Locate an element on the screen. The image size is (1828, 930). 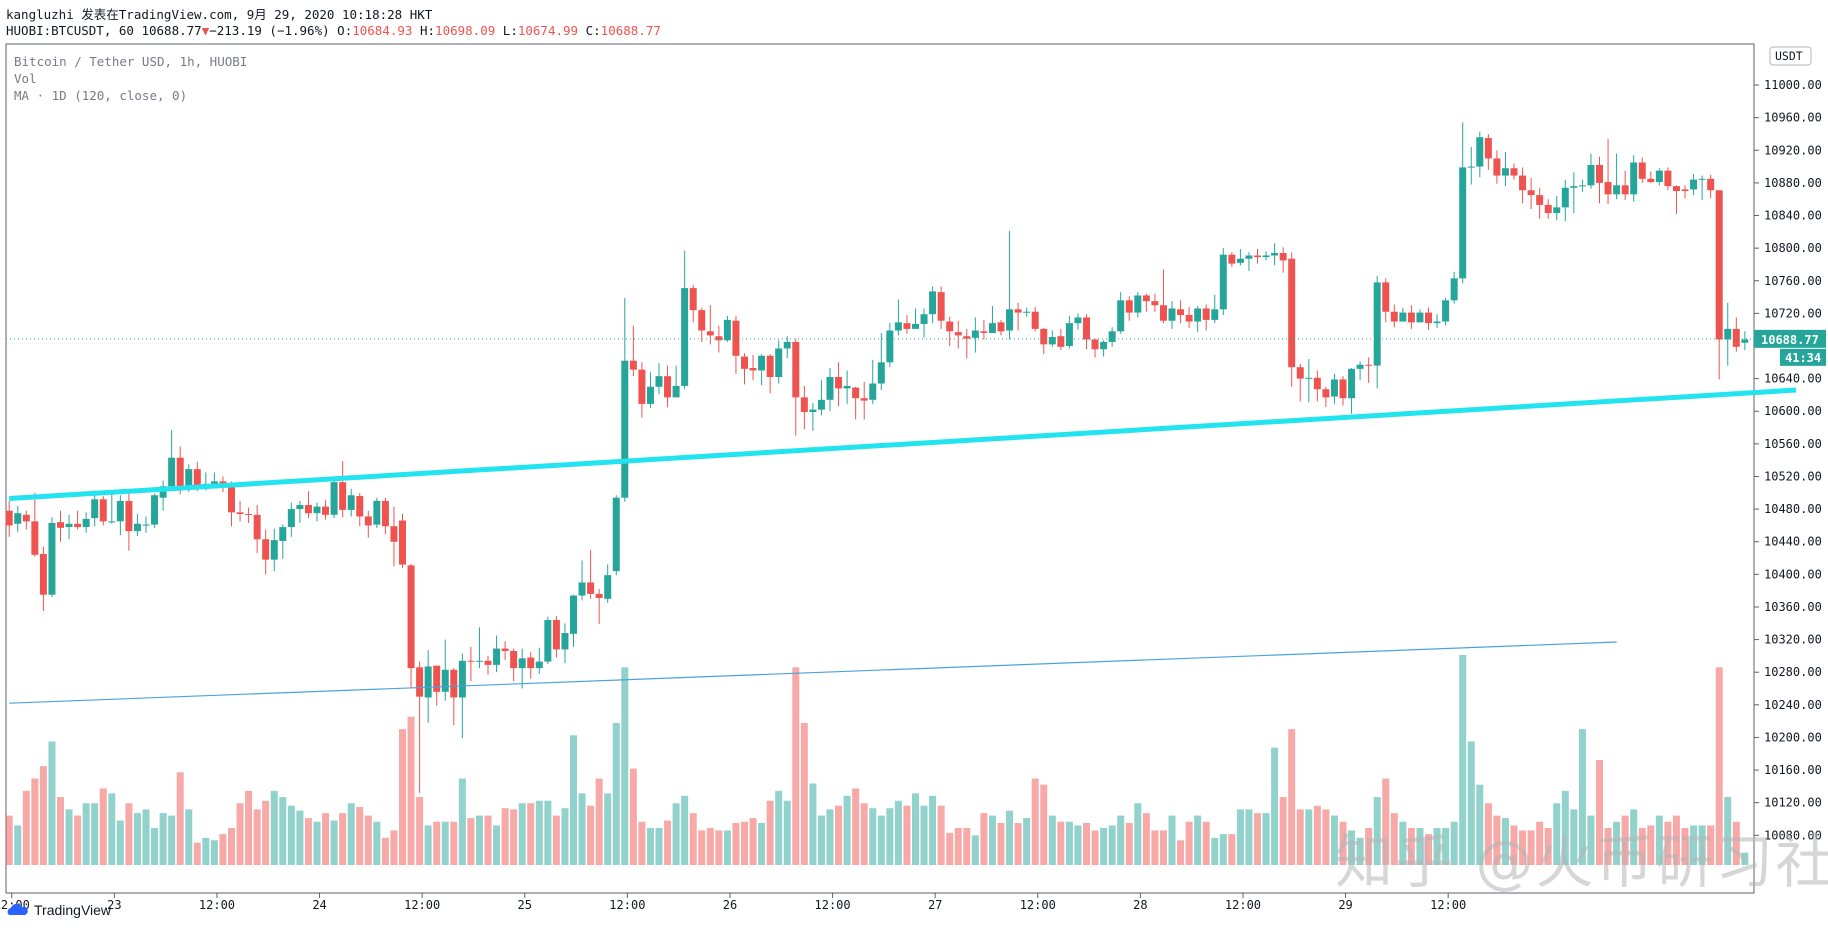
tradingview-logo: TradingView is located at coordinates (58, 910).